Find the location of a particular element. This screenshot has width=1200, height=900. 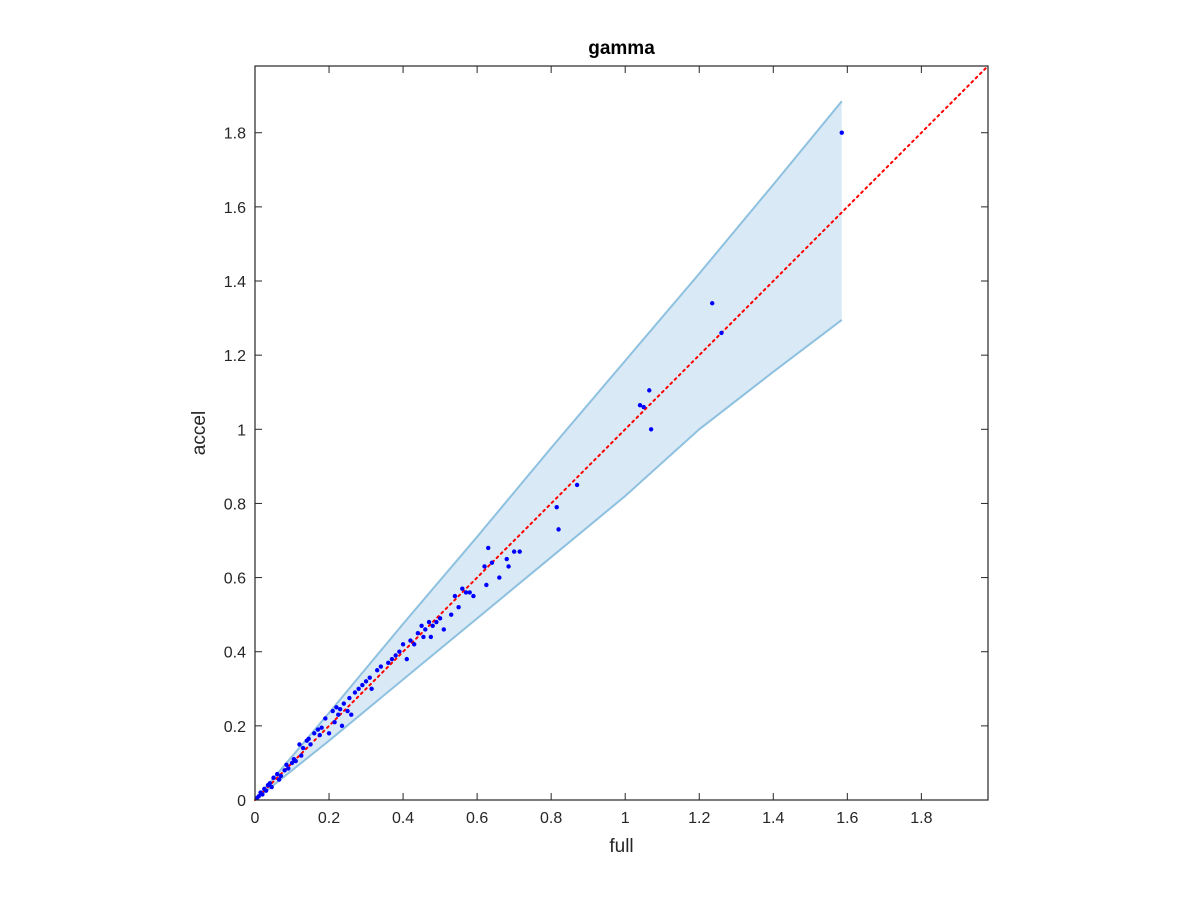

y-tick-label: 1.6 is located at coordinates (235, 208).